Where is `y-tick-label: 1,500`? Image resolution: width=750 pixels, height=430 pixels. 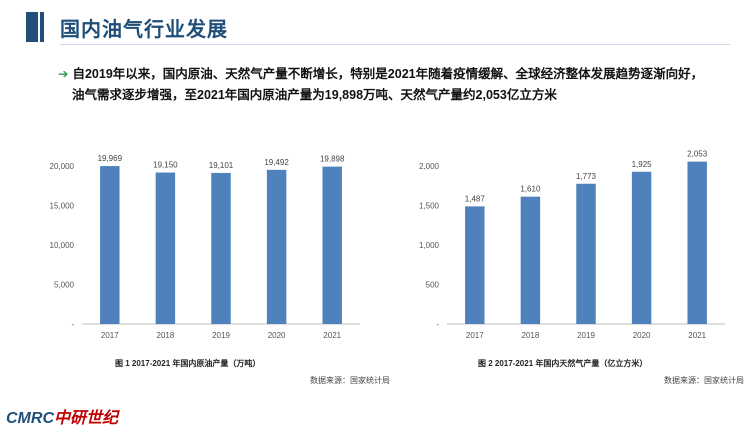
y-tick-label: 1,500 is located at coordinates (429, 205).